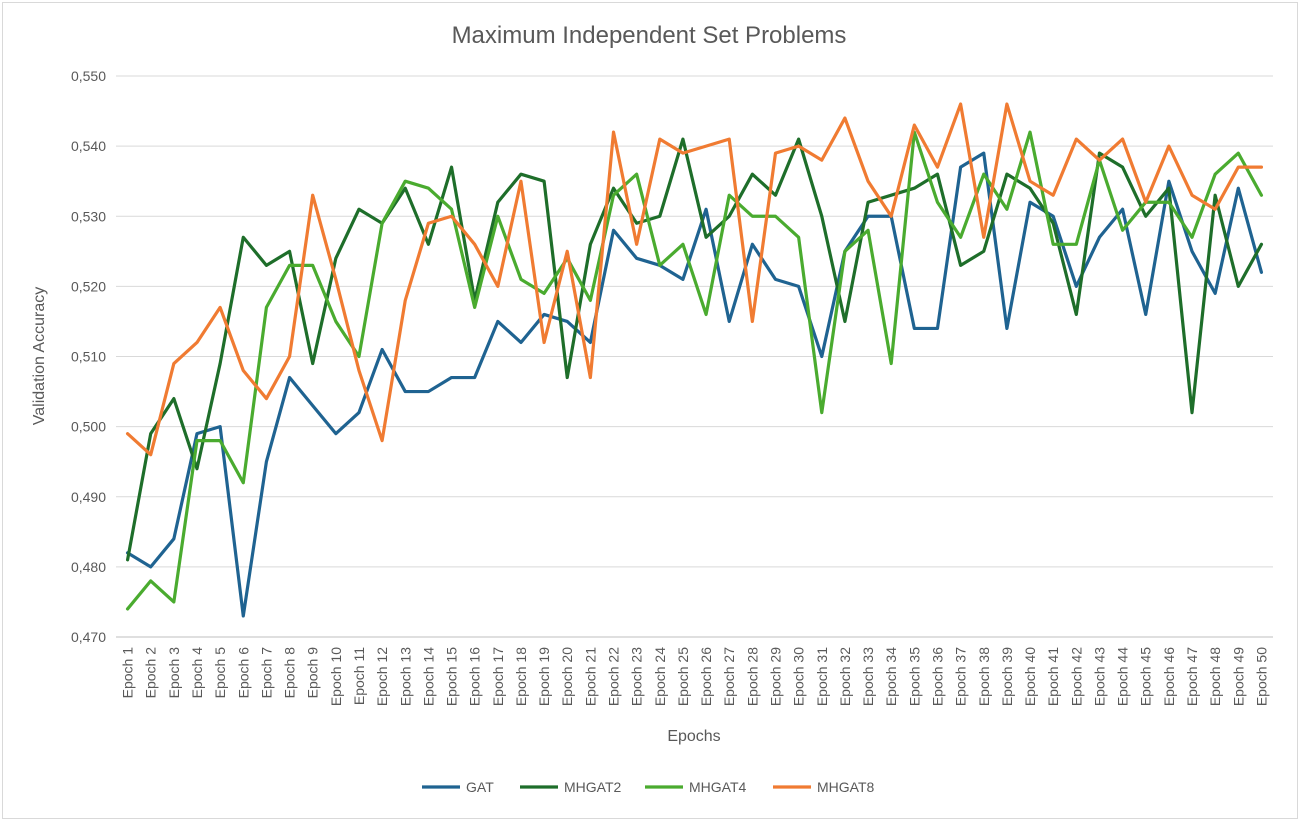  Describe the element at coordinates (290, 673) in the screenshot. I see `x-tick-label: Epoch 8` at that location.